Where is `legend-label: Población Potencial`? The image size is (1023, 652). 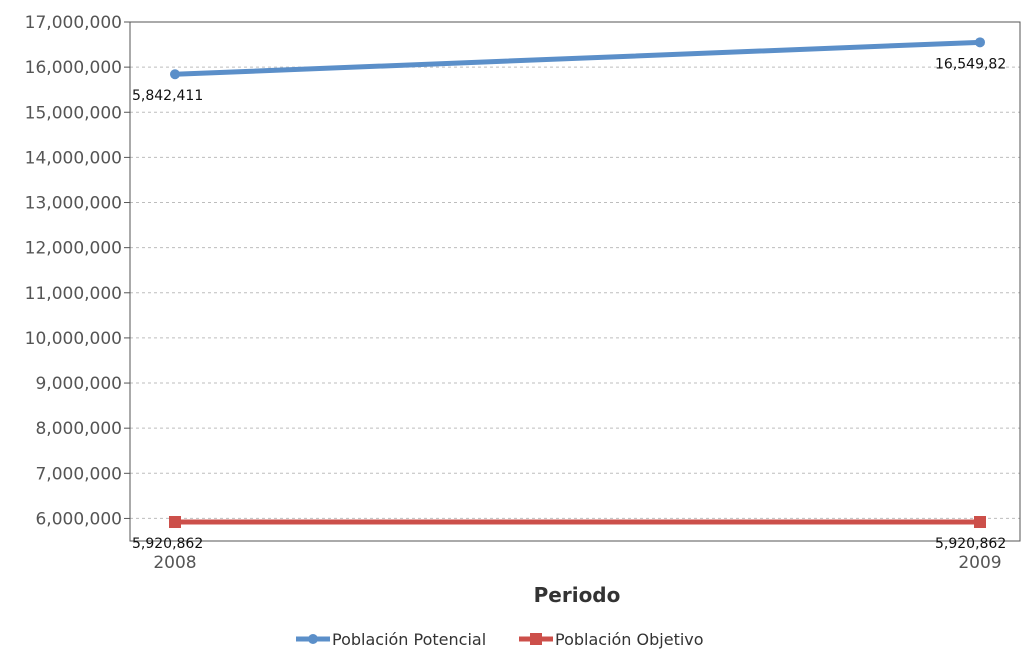
legend-label: Población Potencial is located at coordinates (409, 639).